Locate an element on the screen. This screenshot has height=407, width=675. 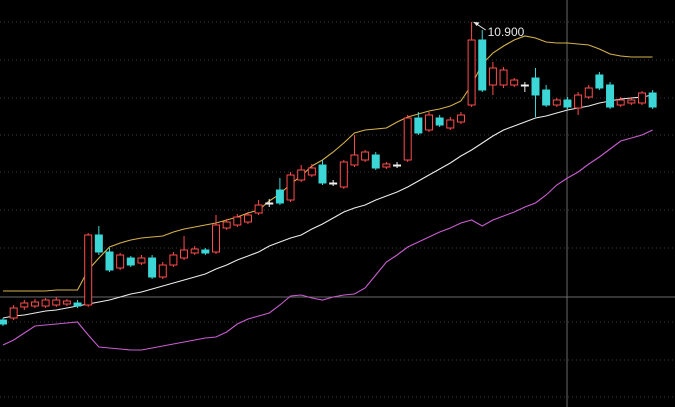
max-arrow-head is located at coordinates (476, 24).